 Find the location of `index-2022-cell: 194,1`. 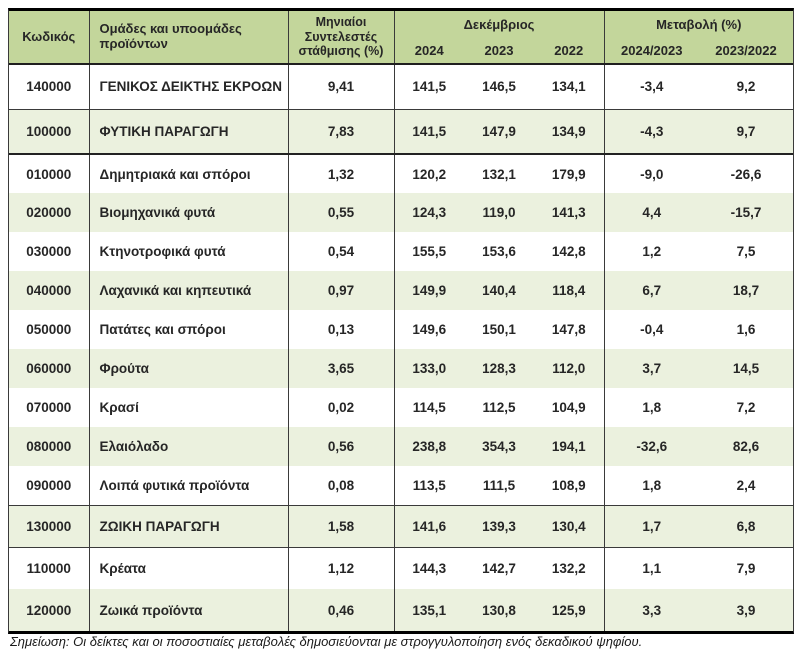

index-2022-cell: 194,1 is located at coordinates (569, 446).